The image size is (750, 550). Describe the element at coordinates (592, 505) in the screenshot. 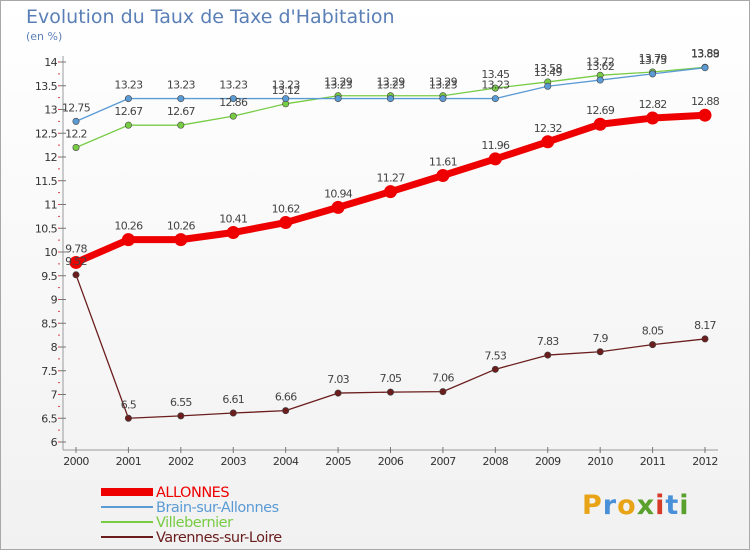

I see `logo-letter: P` at that location.